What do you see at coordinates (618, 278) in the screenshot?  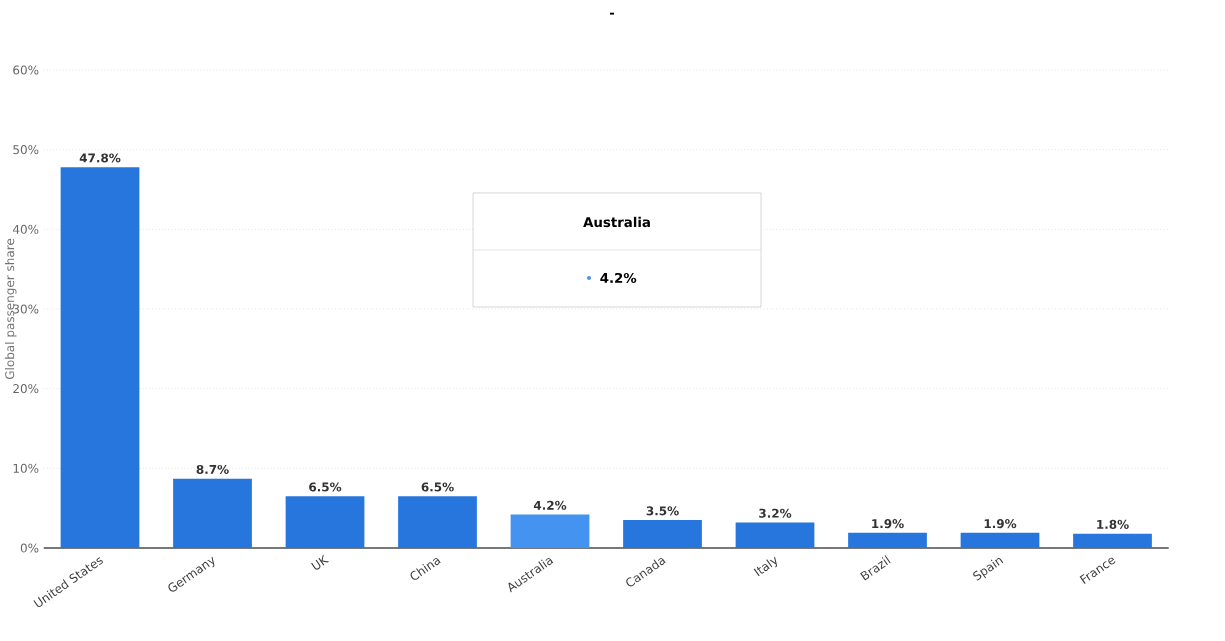 I see `annotation: 4.2%` at bounding box center [618, 278].